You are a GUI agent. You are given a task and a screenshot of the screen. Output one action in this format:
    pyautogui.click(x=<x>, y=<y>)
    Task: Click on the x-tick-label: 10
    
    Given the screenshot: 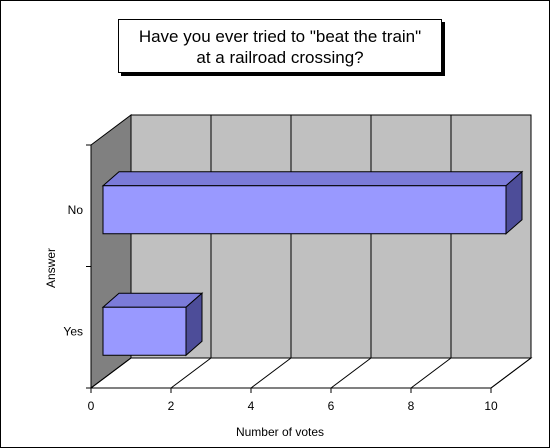 What is the action you would take?
    pyautogui.click(x=491, y=406)
    